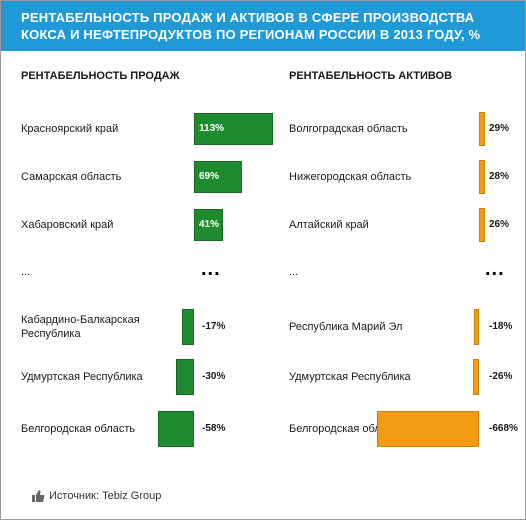 The image size is (526, 520). What do you see at coordinates (501, 376) in the screenshot?
I see `value-label: -26%` at bounding box center [501, 376].